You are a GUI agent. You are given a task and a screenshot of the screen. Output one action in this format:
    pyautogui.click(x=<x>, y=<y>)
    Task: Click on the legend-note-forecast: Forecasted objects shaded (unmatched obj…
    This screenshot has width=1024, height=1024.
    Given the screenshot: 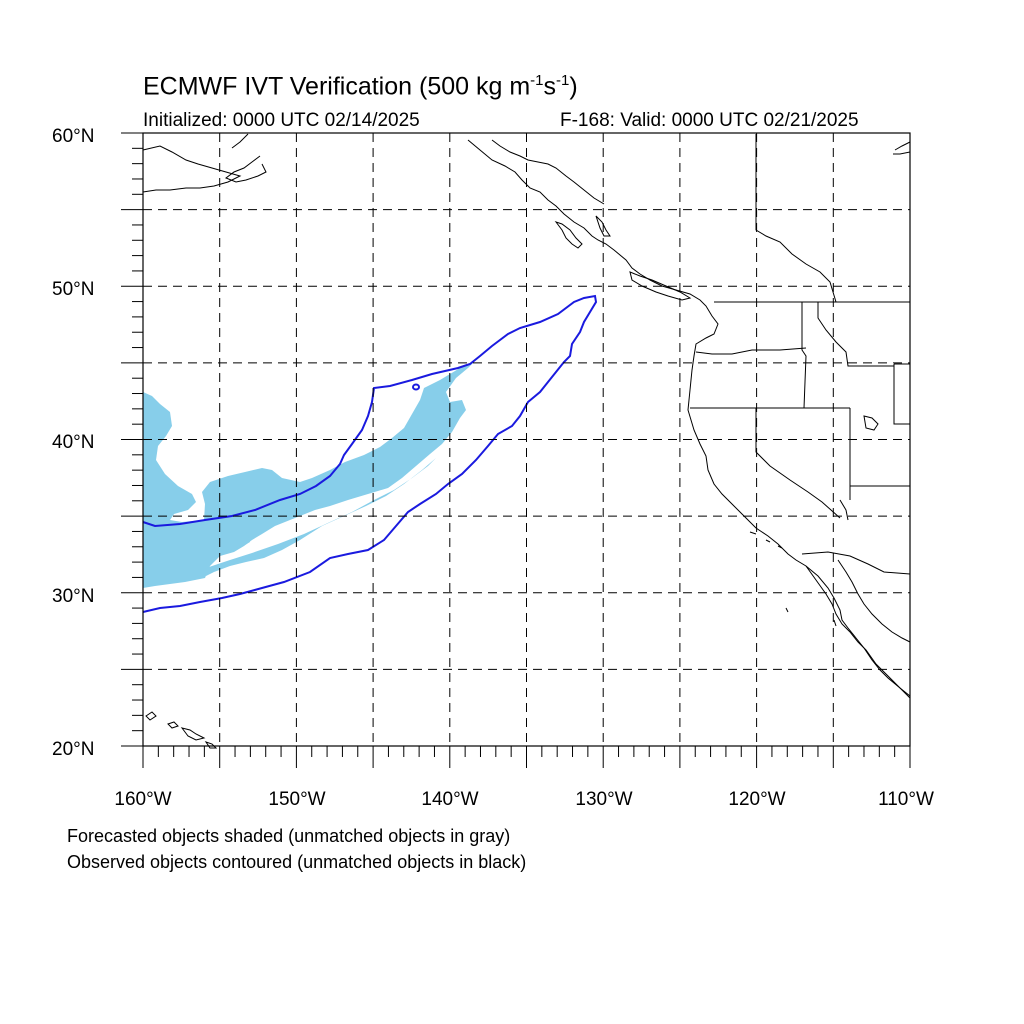 What is the action you would take?
    pyautogui.click(x=289, y=836)
    